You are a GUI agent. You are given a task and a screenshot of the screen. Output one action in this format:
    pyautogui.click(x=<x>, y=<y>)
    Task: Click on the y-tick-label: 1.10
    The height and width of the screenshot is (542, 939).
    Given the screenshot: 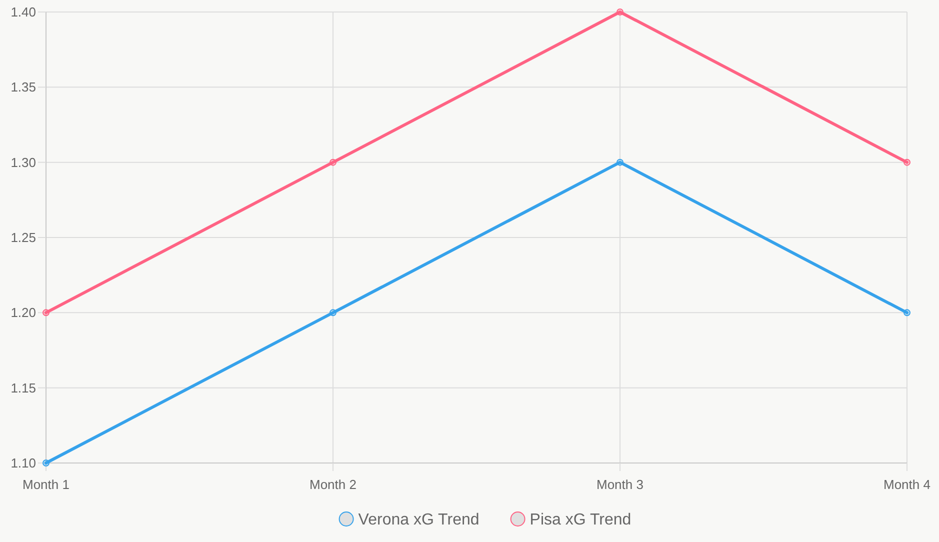 What is the action you would take?
    pyautogui.click(x=23, y=463)
    